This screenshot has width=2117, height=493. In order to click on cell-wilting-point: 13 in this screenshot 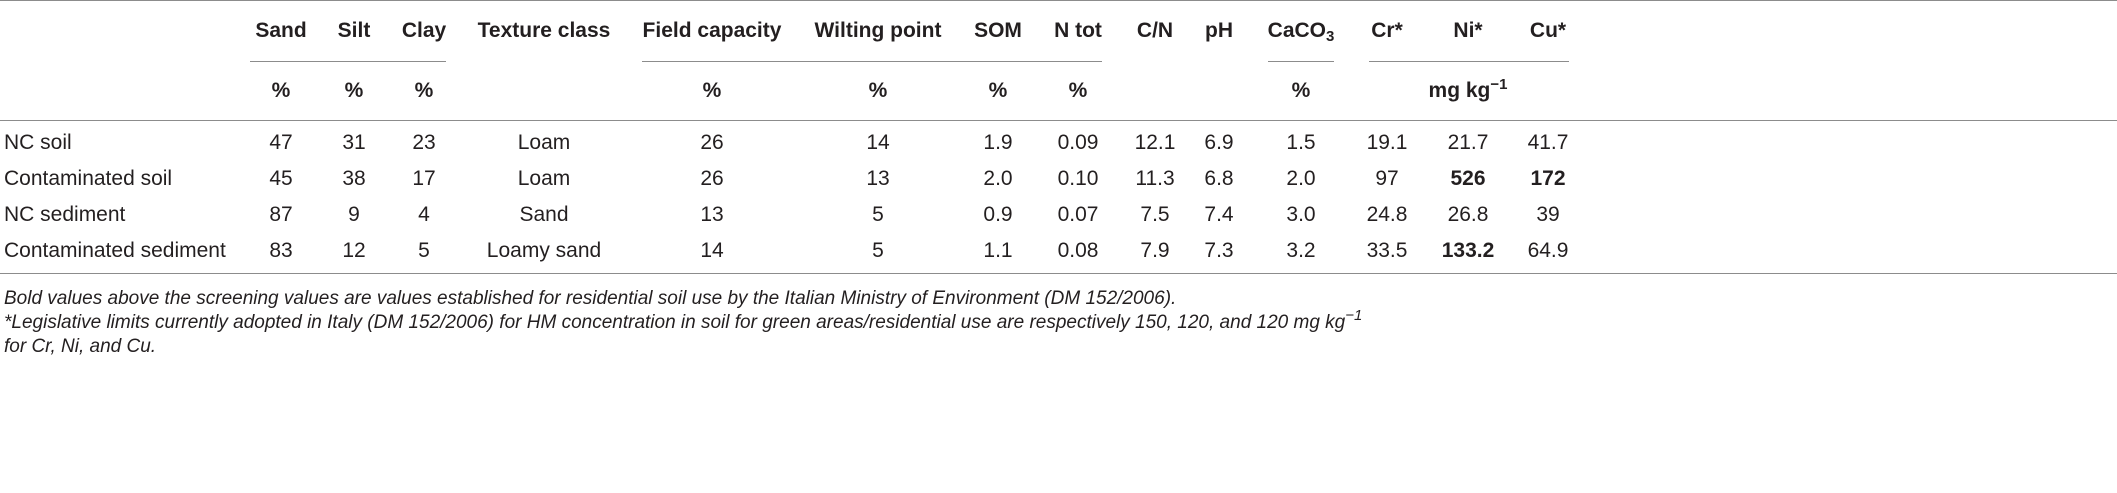, I will do `click(878, 178)`.